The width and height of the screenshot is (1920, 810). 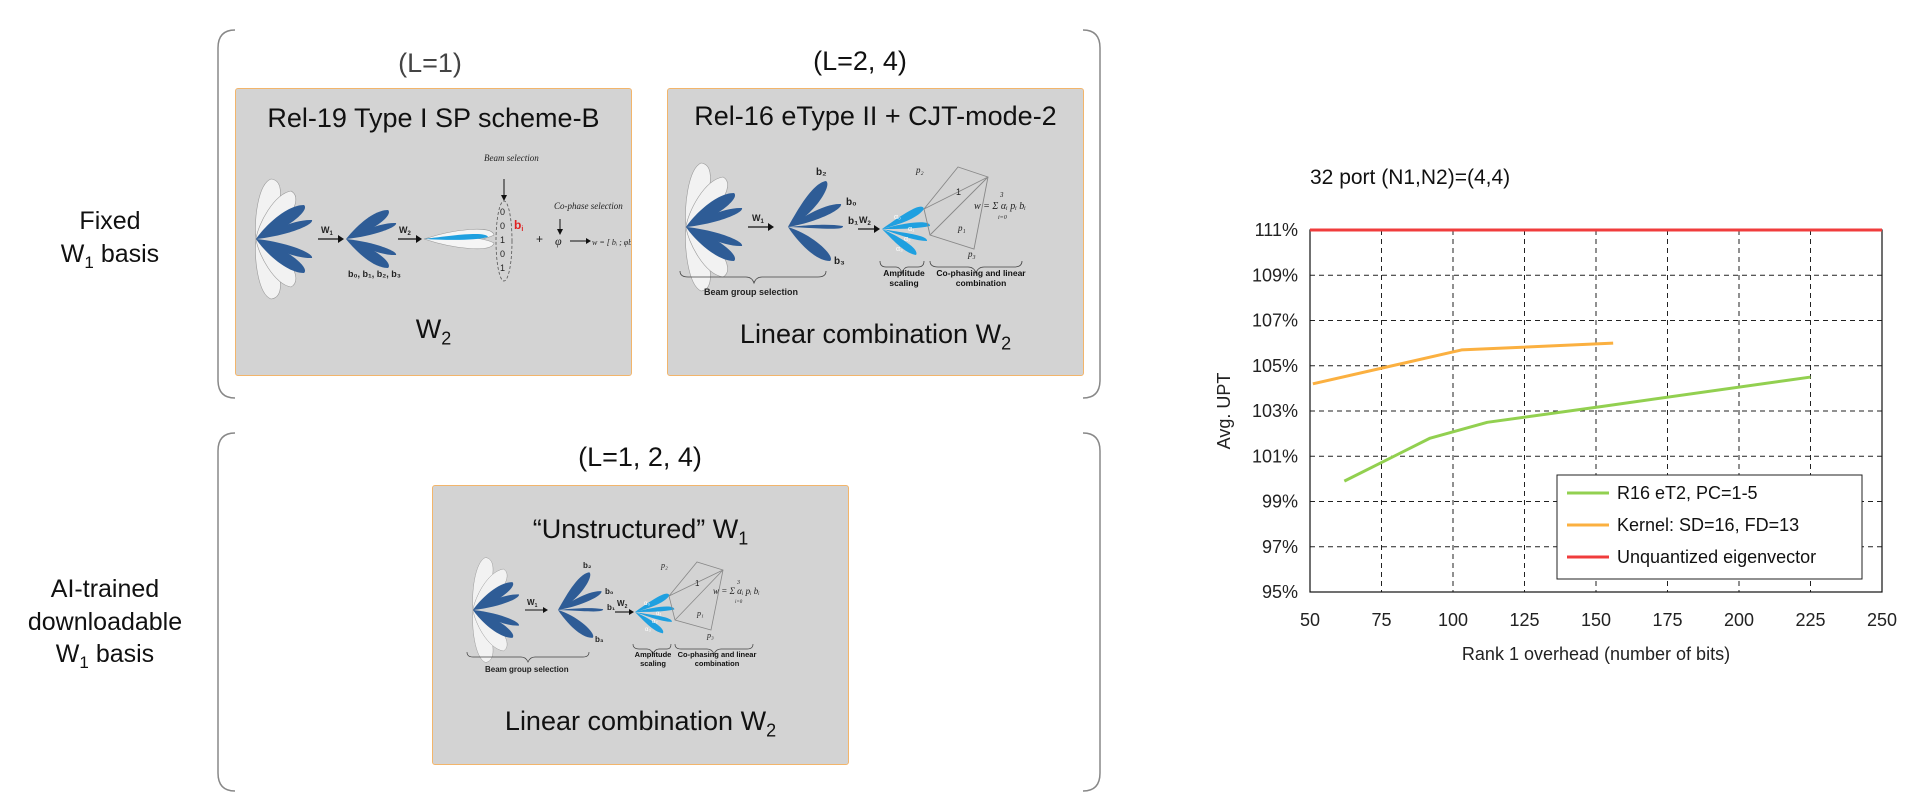 What do you see at coordinates (1091, 612) in the screenshot?
I see `bracket-bottom-right` at bounding box center [1091, 612].